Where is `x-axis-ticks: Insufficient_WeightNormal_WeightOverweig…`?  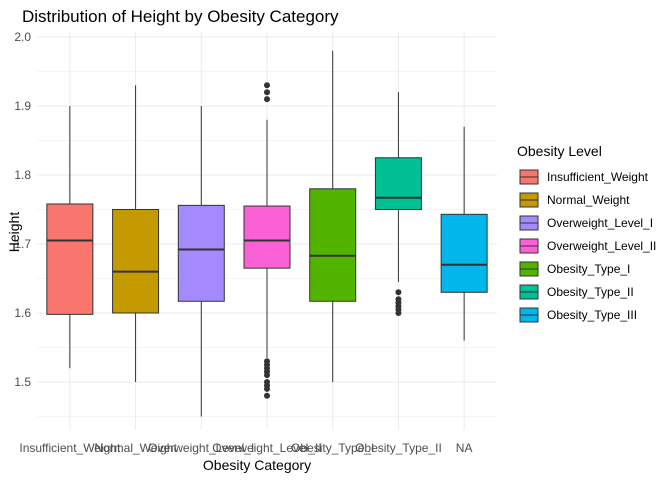
x-axis-ticks: Insufficient_WeightNormal_WeightOverweig… is located at coordinates (245, 448).